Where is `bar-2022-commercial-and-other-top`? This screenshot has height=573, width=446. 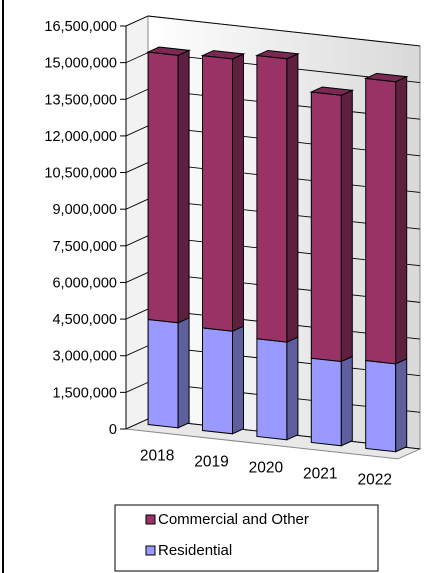
bar-2022-commercial-and-other-top is located at coordinates (386, 77).